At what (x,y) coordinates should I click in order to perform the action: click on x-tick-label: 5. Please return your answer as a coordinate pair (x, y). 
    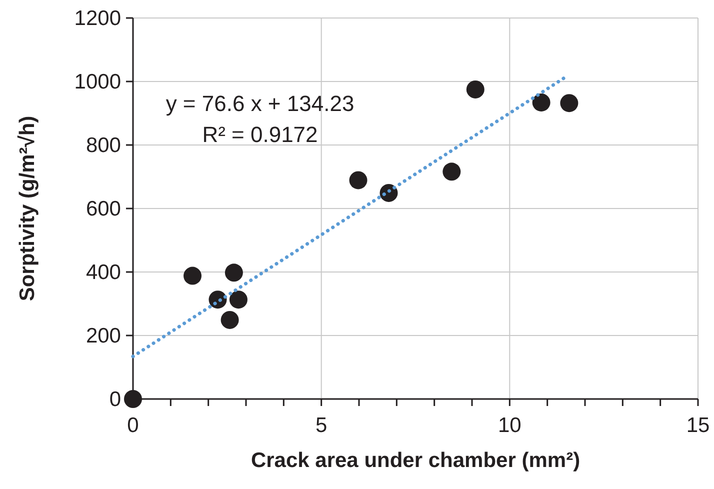
    Looking at the image, I should click on (321, 425).